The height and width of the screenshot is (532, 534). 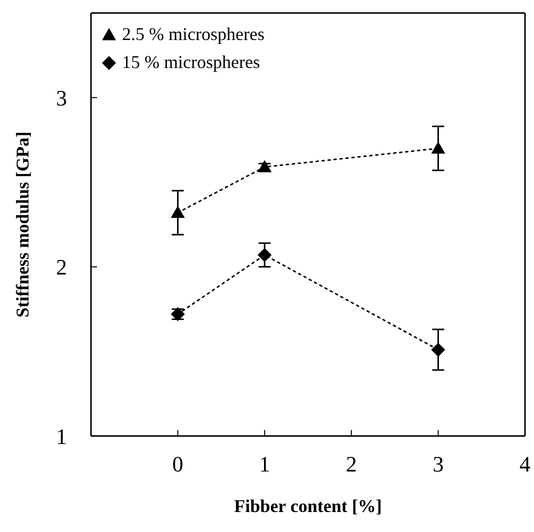 What do you see at coordinates (178, 464) in the screenshot?
I see `x-tick-label: 0` at bounding box center [178, 464].